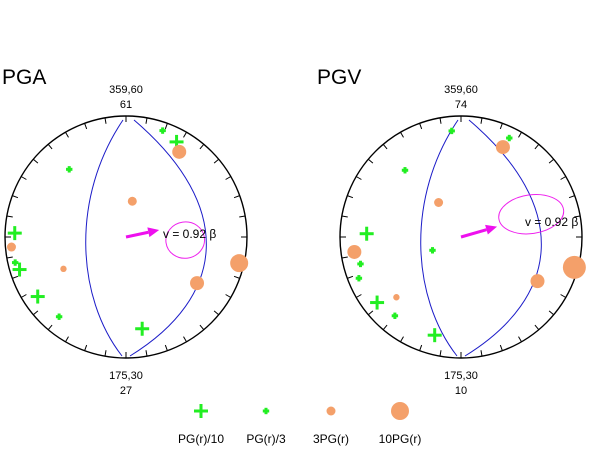  What do you see at coordinates (299, 424) in the screenshot?
I see `legend: PG(r)/10 PG(r)/3 3PG(r) 10PG(r)` at bounding box center [299, 424].